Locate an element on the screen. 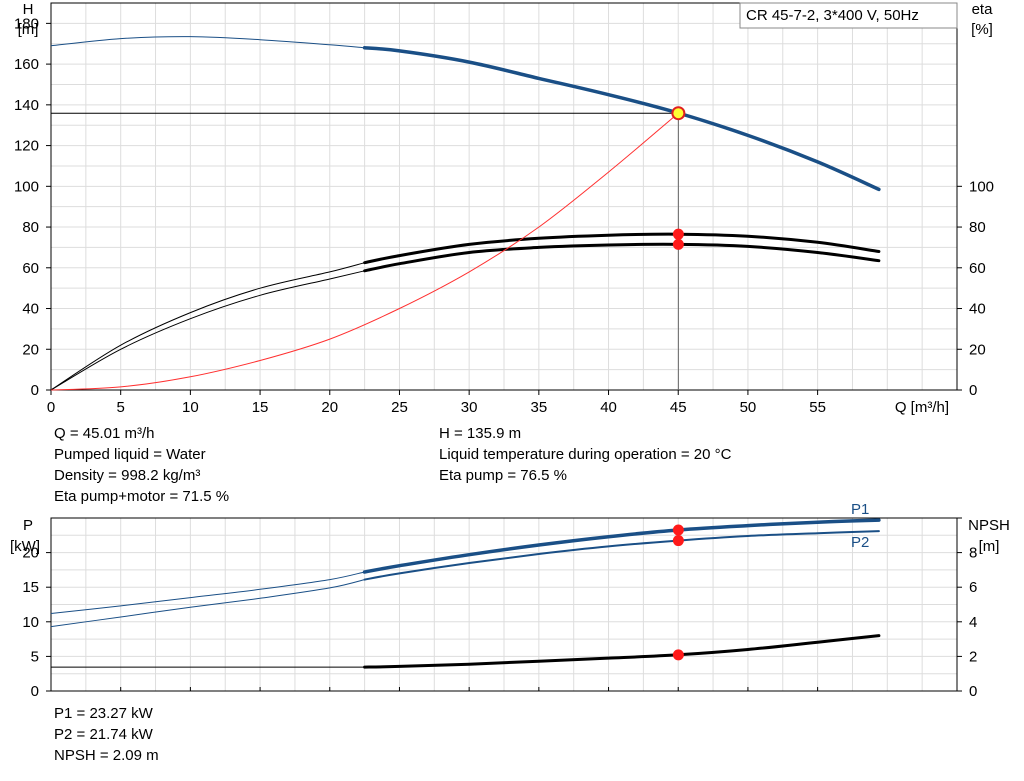  p2-curve is located at coordinates (621, 555).